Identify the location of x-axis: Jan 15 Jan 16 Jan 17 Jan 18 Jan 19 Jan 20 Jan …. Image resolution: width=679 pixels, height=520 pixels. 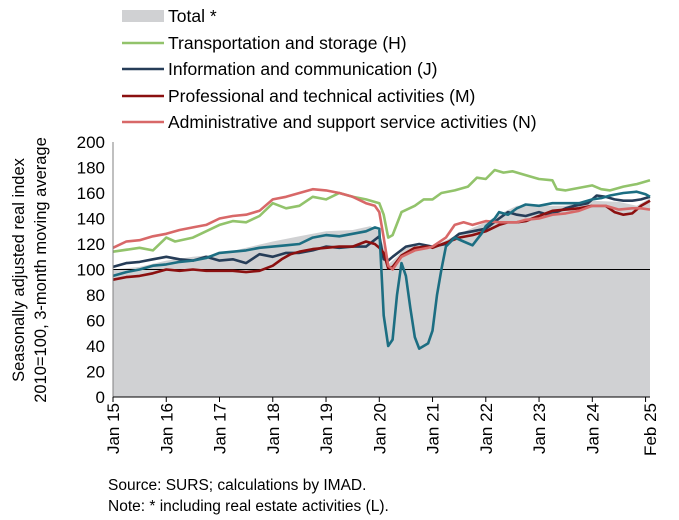
(382, 426).